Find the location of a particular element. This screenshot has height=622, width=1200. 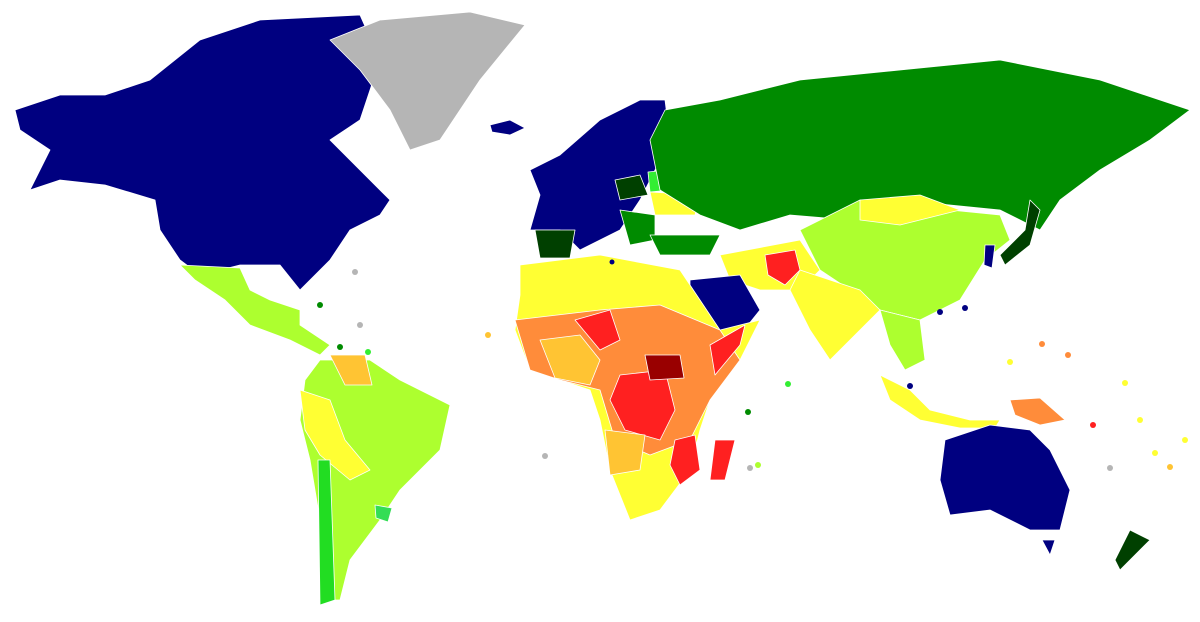

iberia is located at coordinates (555, 244).